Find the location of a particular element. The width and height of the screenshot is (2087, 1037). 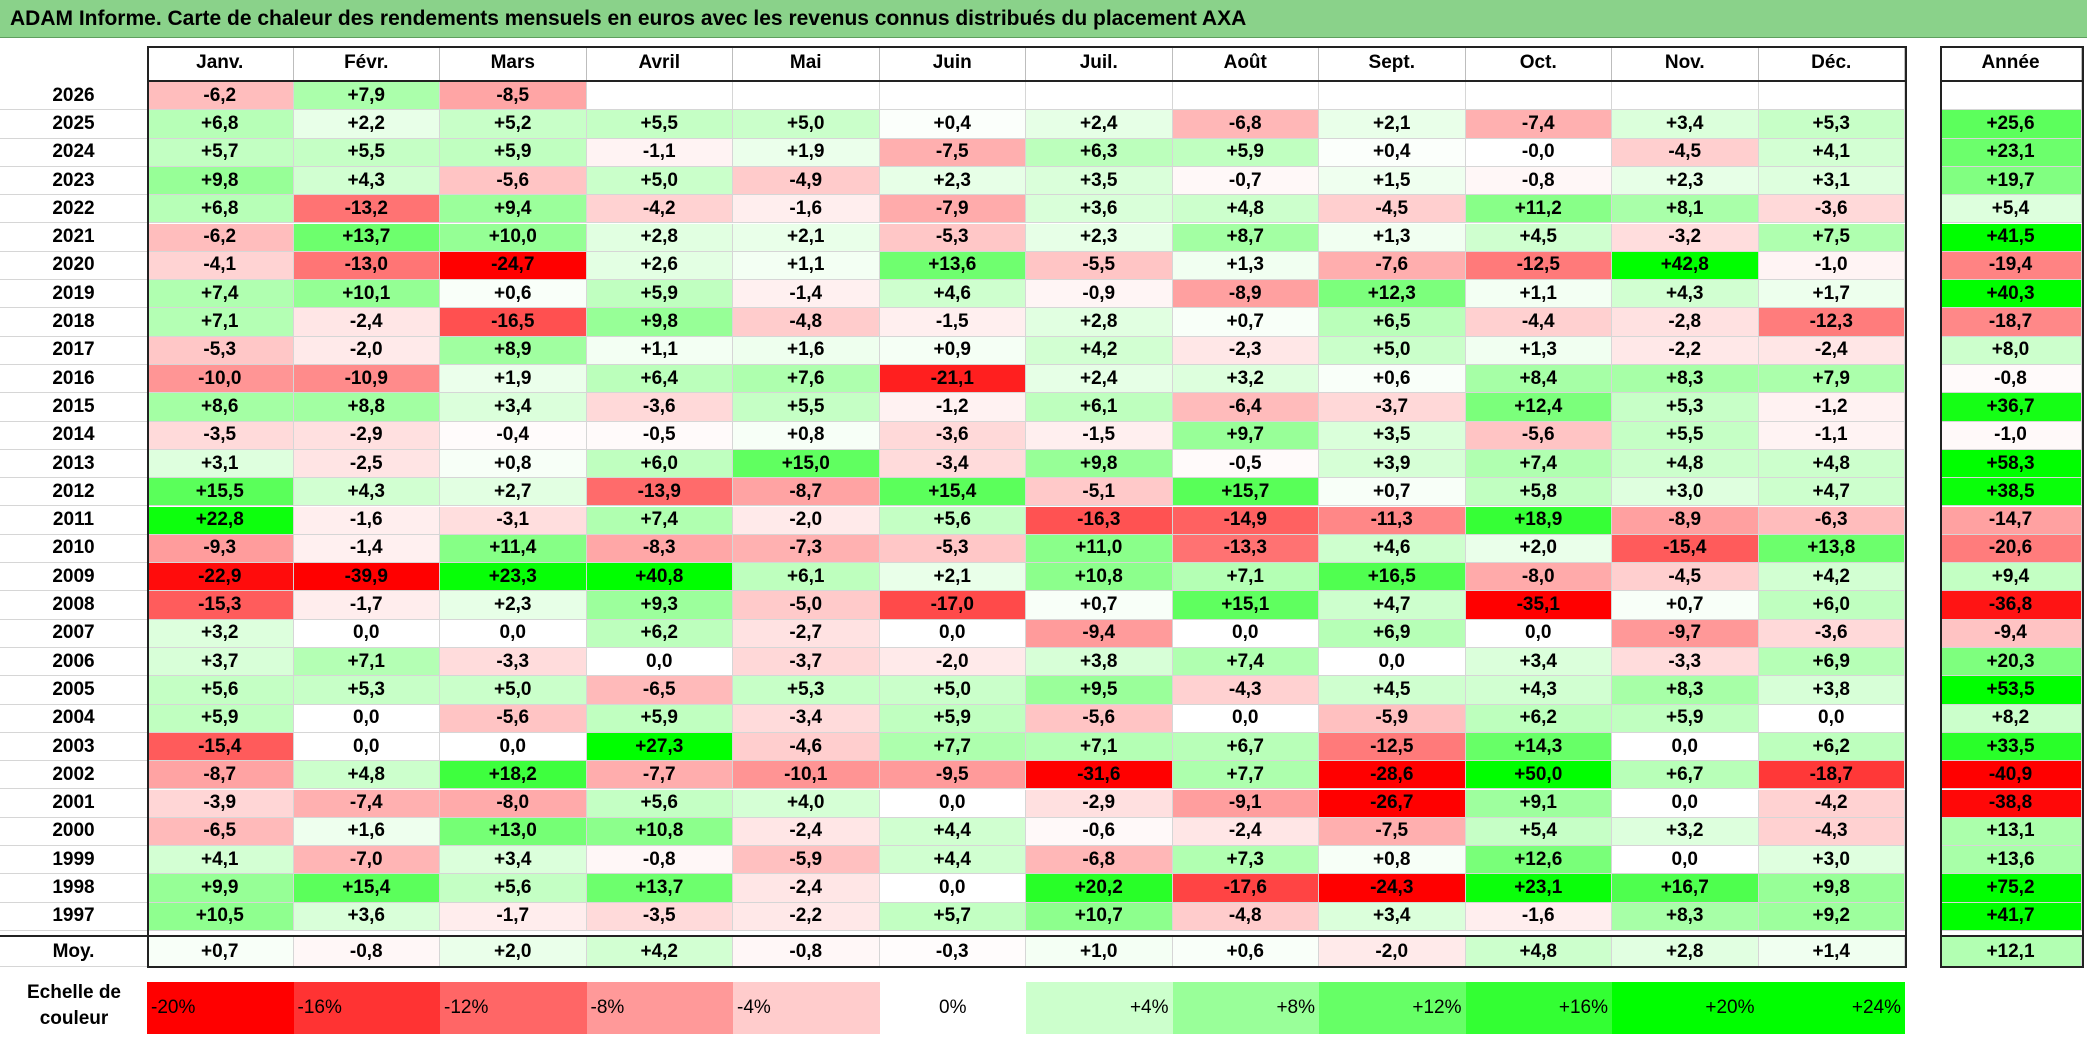

year-label: 2022 is located at coordinates (73, 209).